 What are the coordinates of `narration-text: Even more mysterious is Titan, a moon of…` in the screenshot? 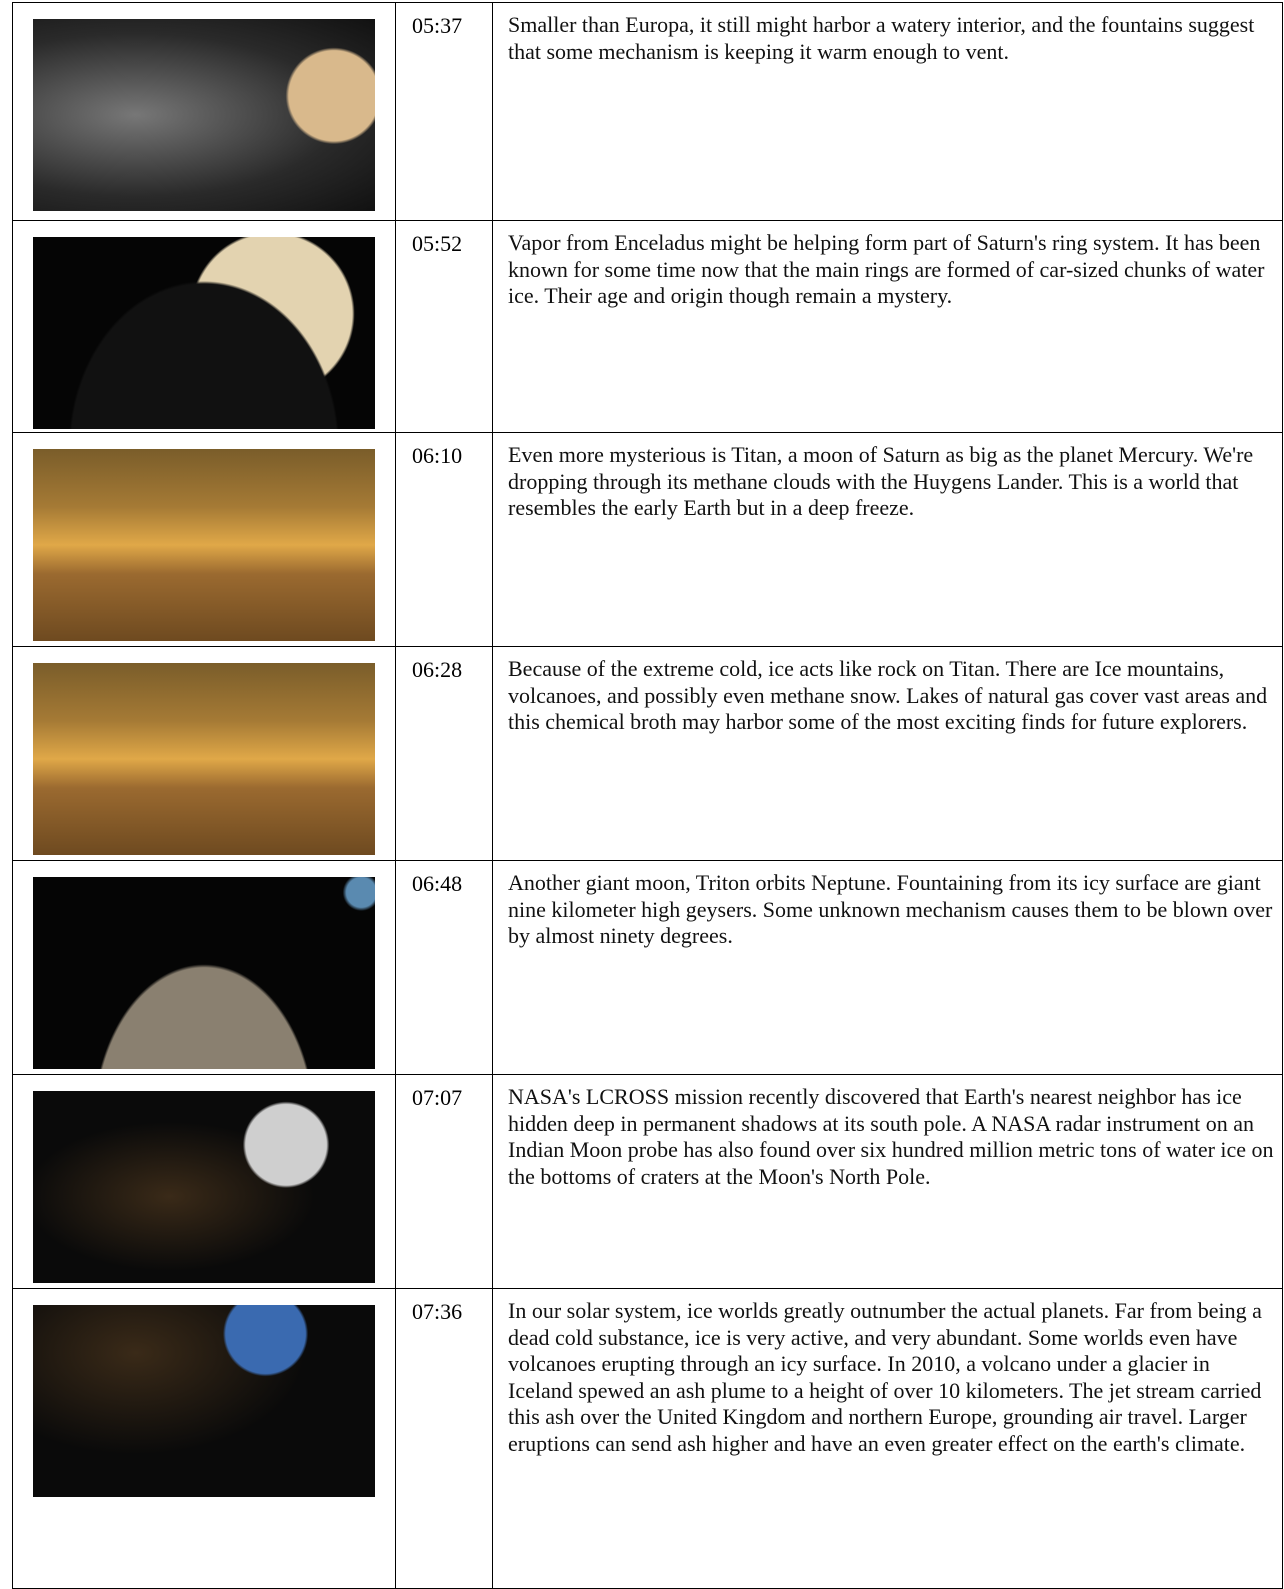 It's located at (887, 539).